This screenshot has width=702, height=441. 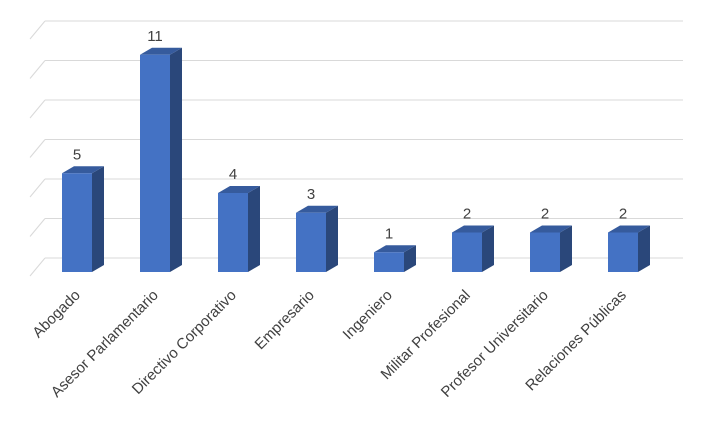 I want to click on value-label: 4, so click(x=233, y=174).